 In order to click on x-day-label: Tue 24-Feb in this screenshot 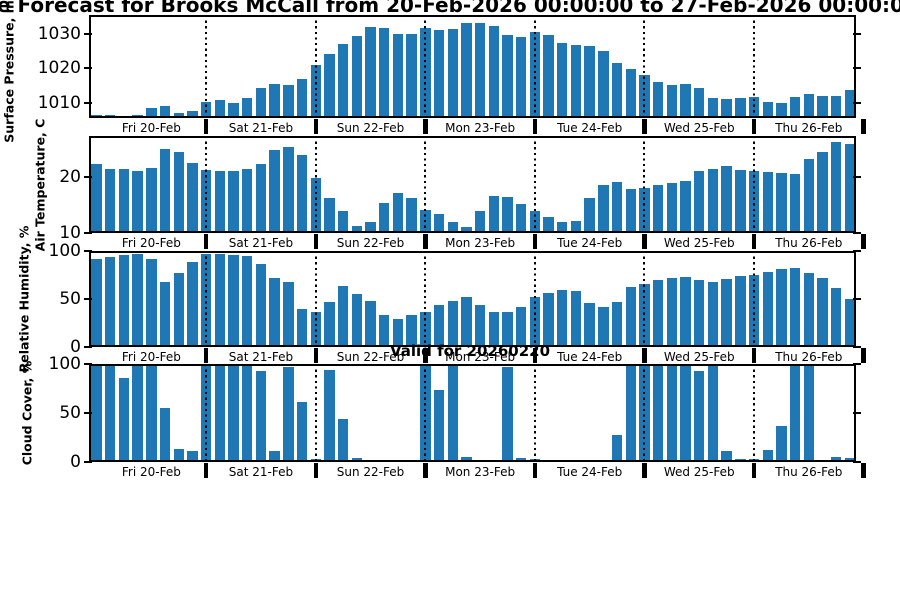, I will do `click(590, 472)`.